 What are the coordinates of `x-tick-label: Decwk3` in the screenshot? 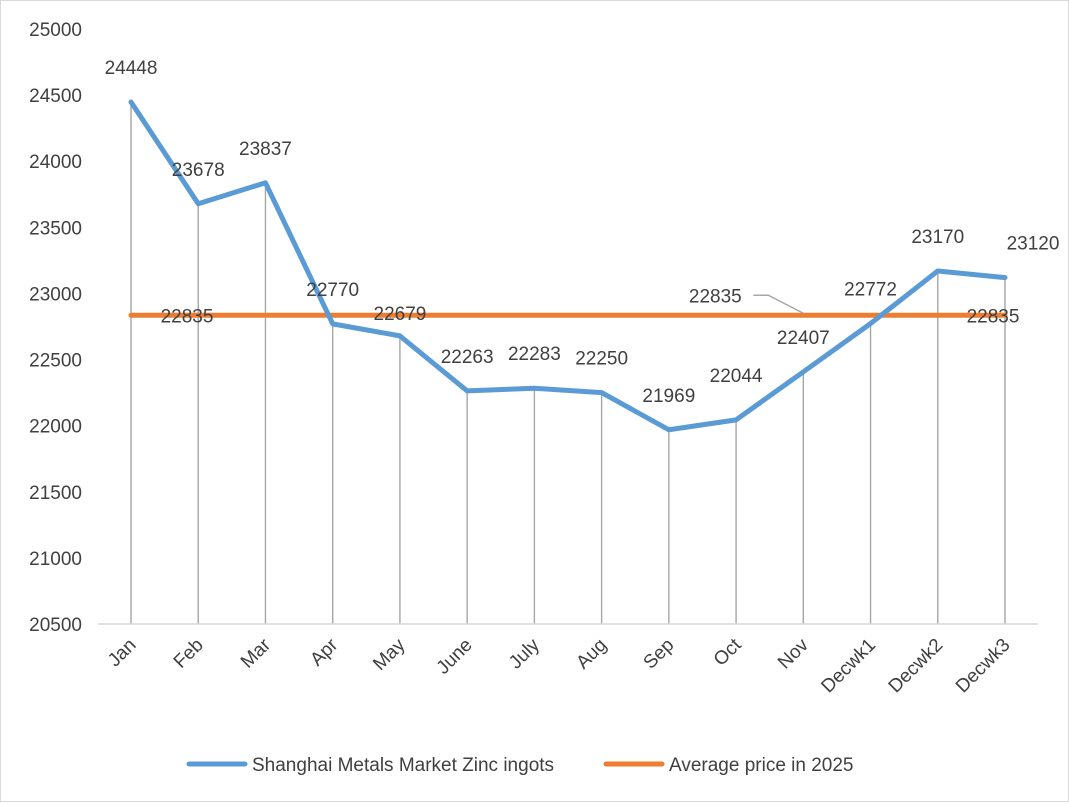 It's located at (983, 666).